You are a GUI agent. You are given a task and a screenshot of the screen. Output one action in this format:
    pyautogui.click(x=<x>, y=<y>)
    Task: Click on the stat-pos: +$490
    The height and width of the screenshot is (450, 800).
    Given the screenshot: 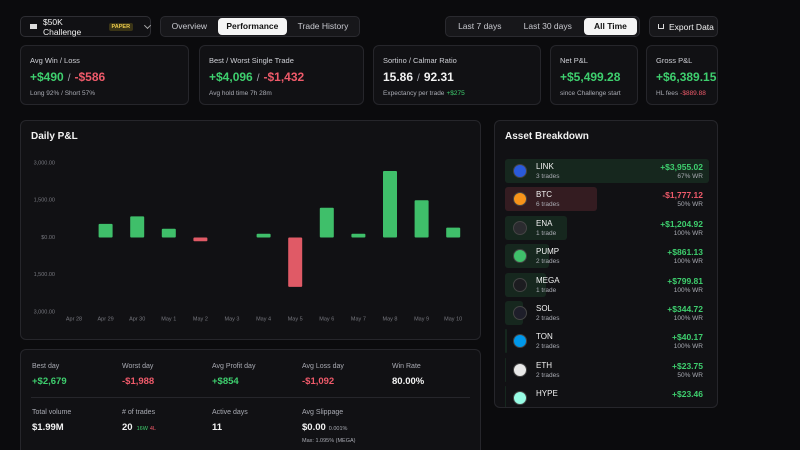 What is the action you would take?
    pyautogui.click(x=47, y=77)
    